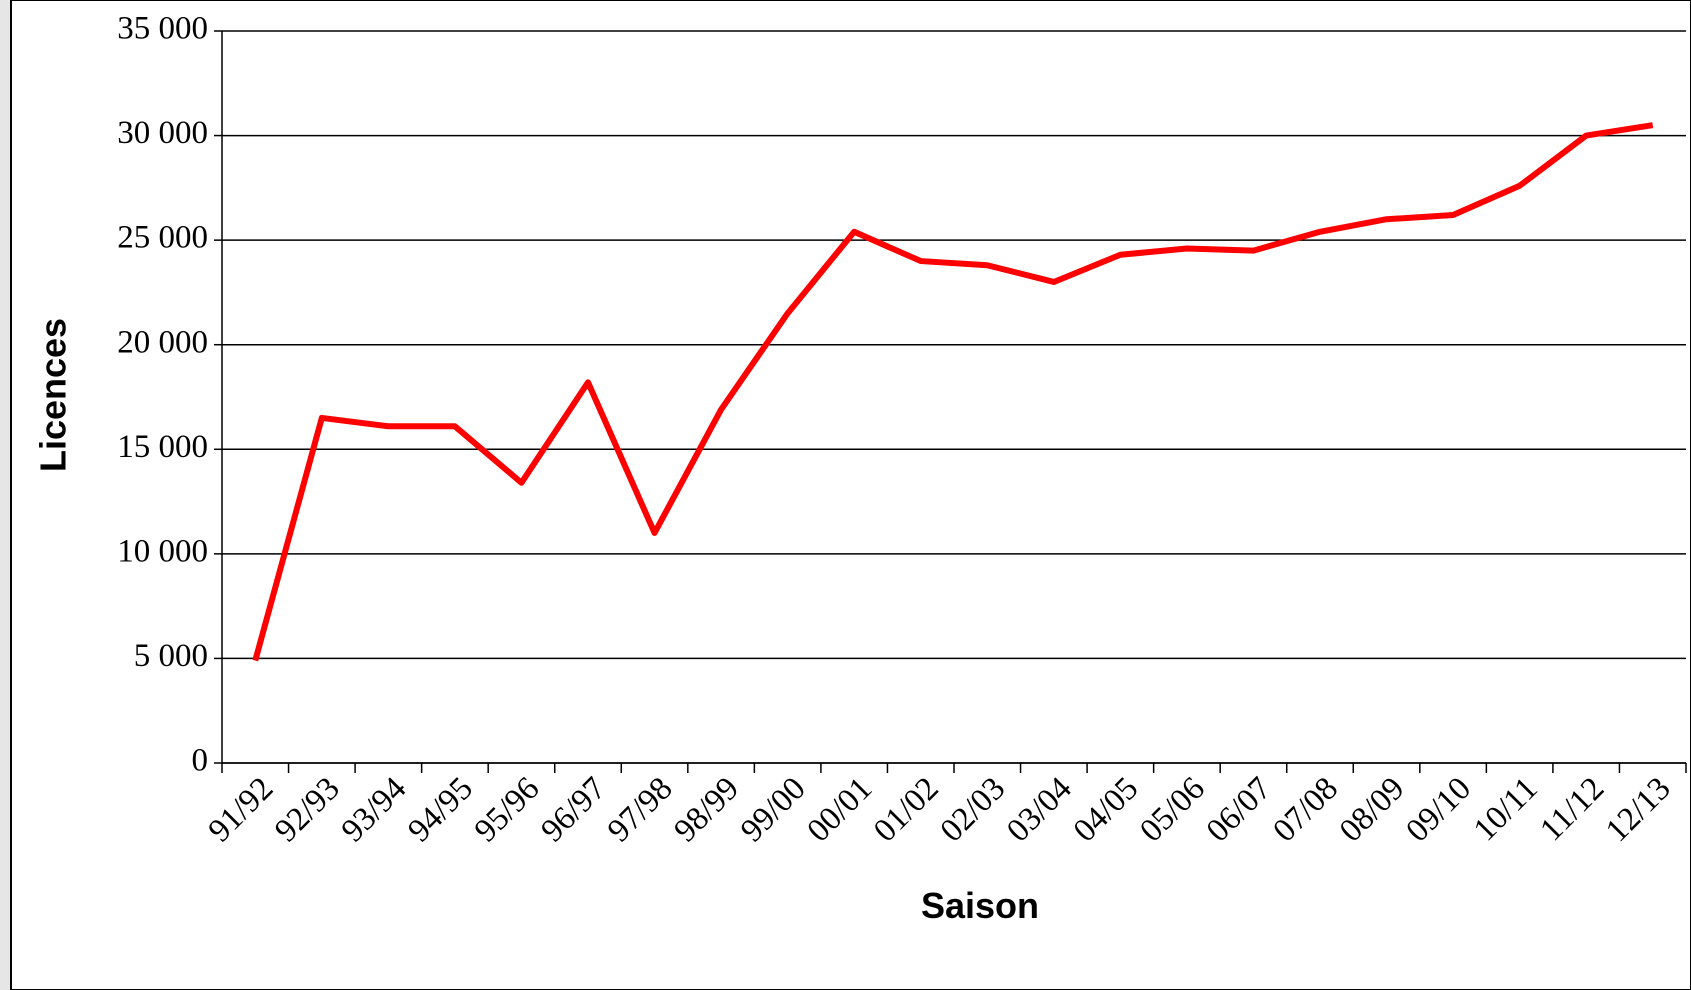 This screenshot has height=990, width=1691. I want to click on y-tick-label: 25 000, so click(162, 238).